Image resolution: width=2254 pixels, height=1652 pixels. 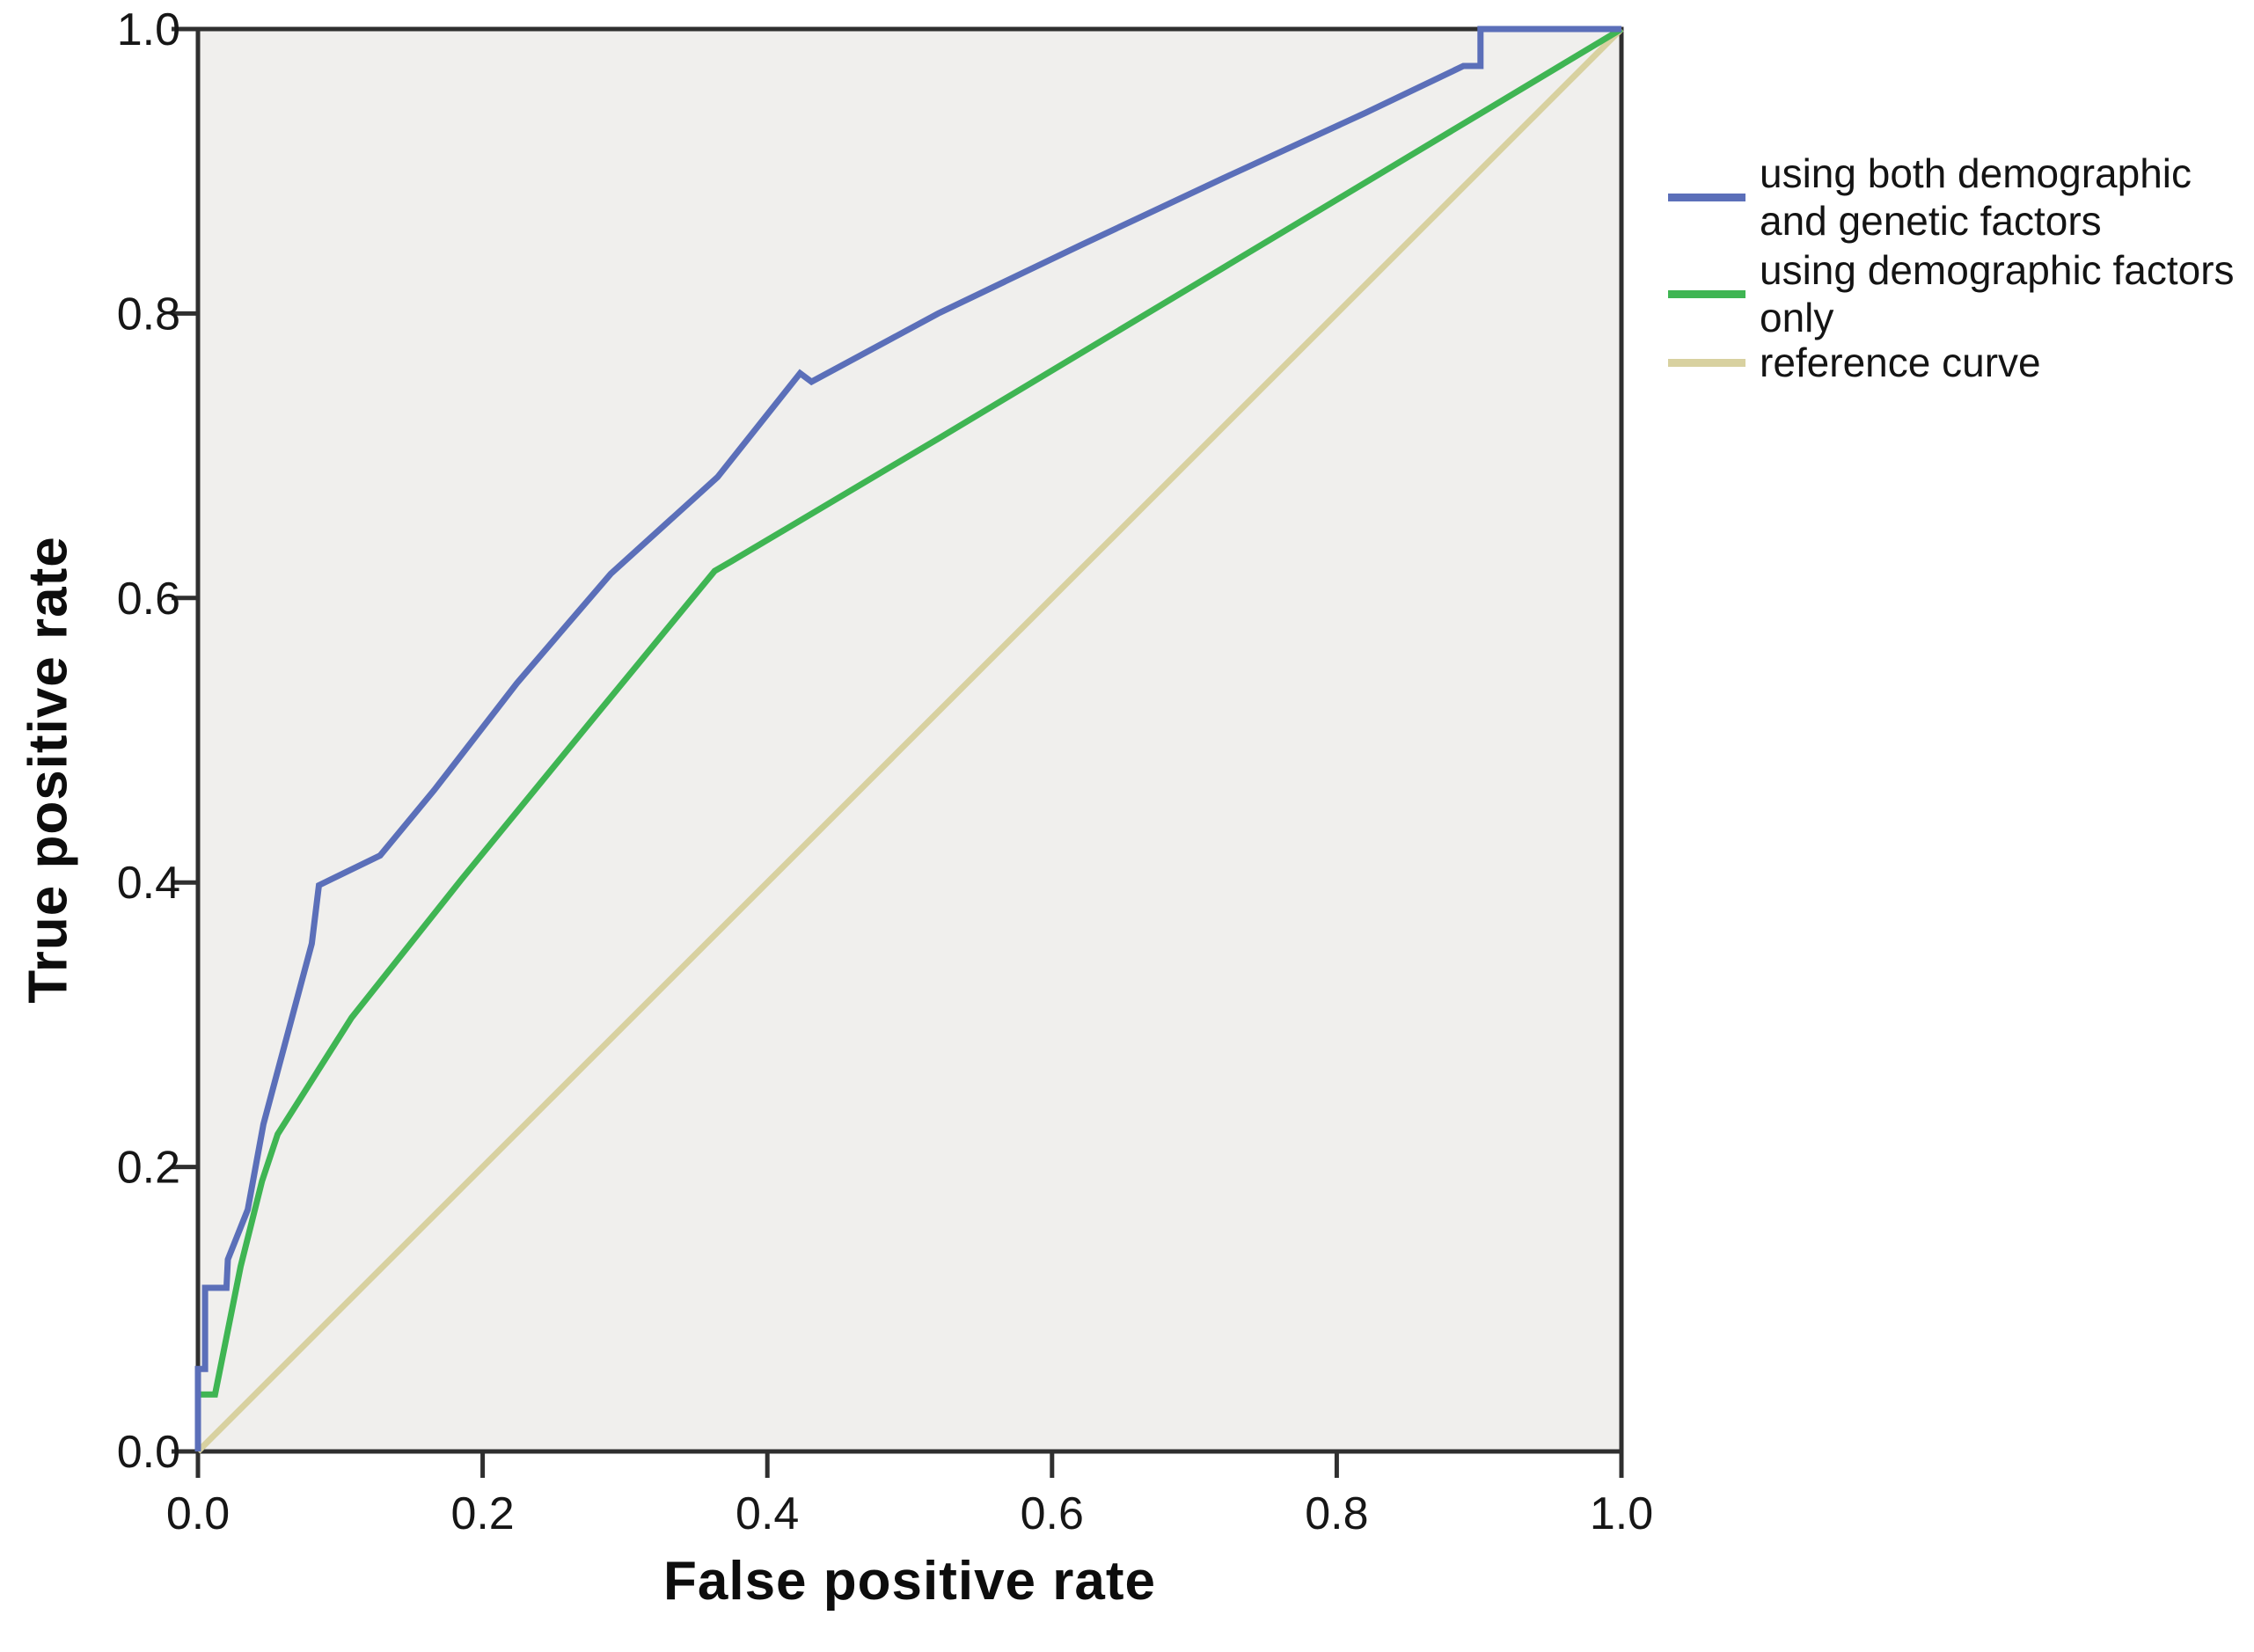 I want to click on legend-swatch-tan, so click(x=1706, y=362).